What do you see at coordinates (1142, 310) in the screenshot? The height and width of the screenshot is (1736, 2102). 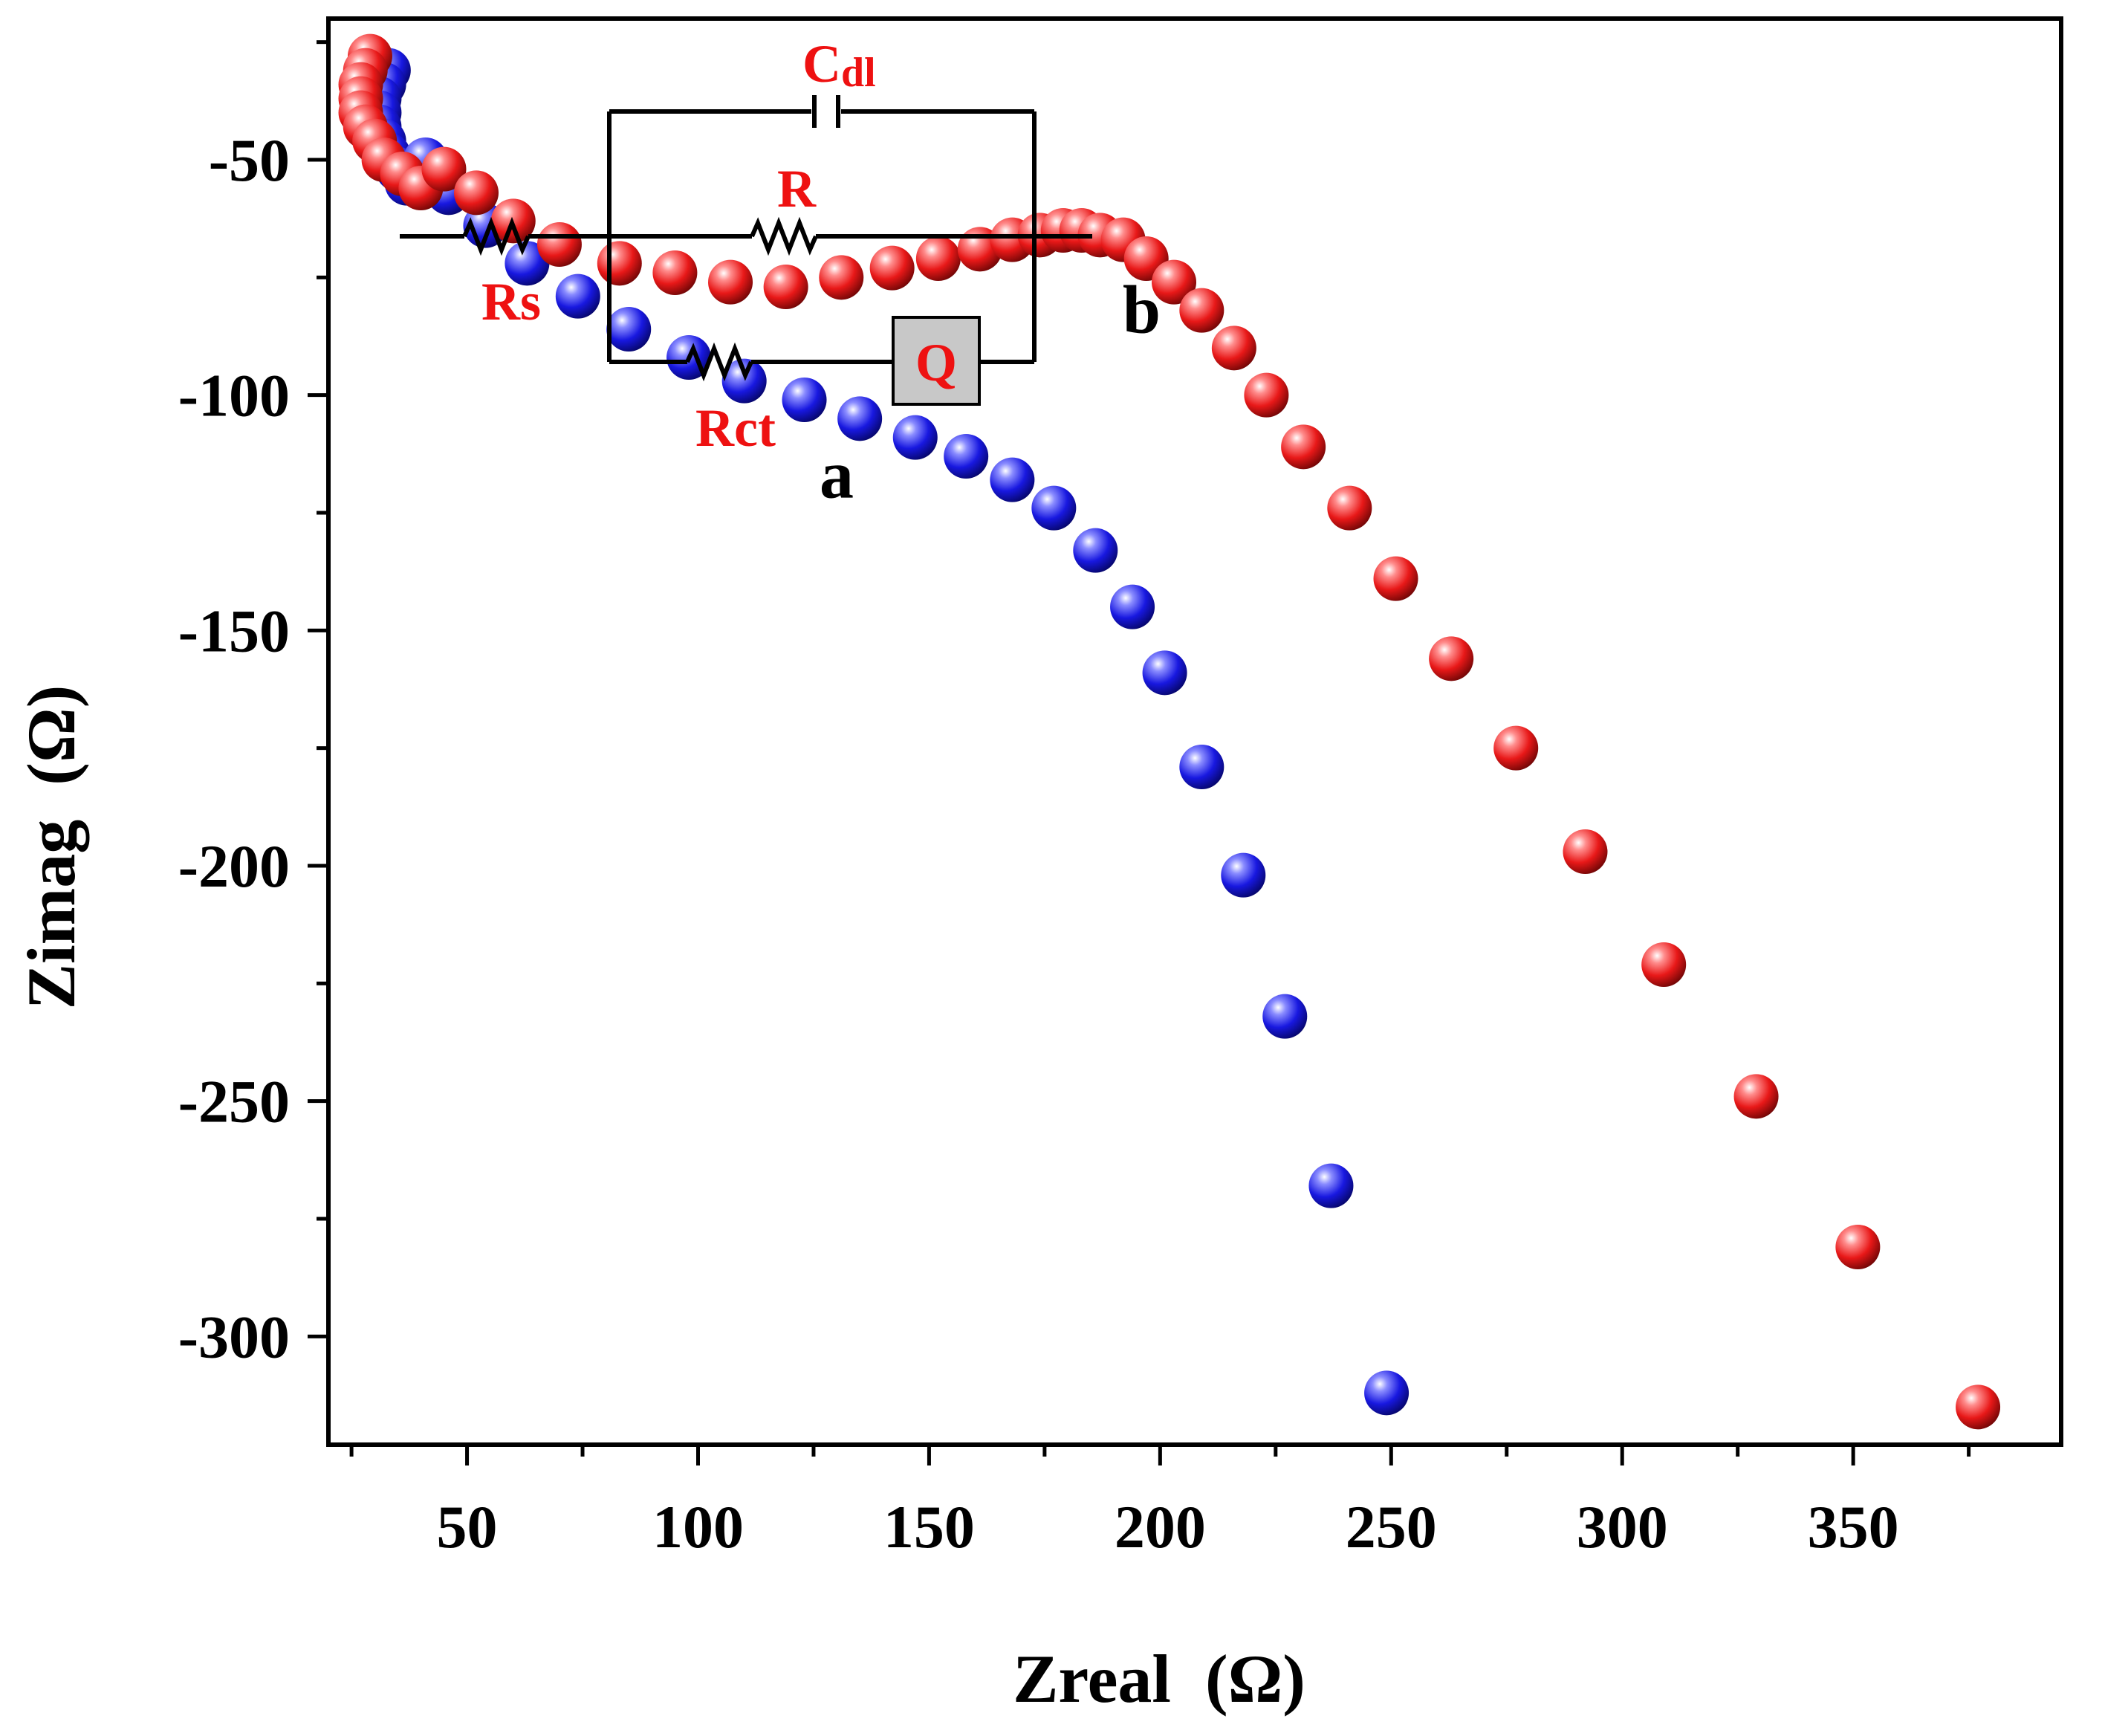 I see `series-b-annotation: b` at bounding box center [1142, 310].